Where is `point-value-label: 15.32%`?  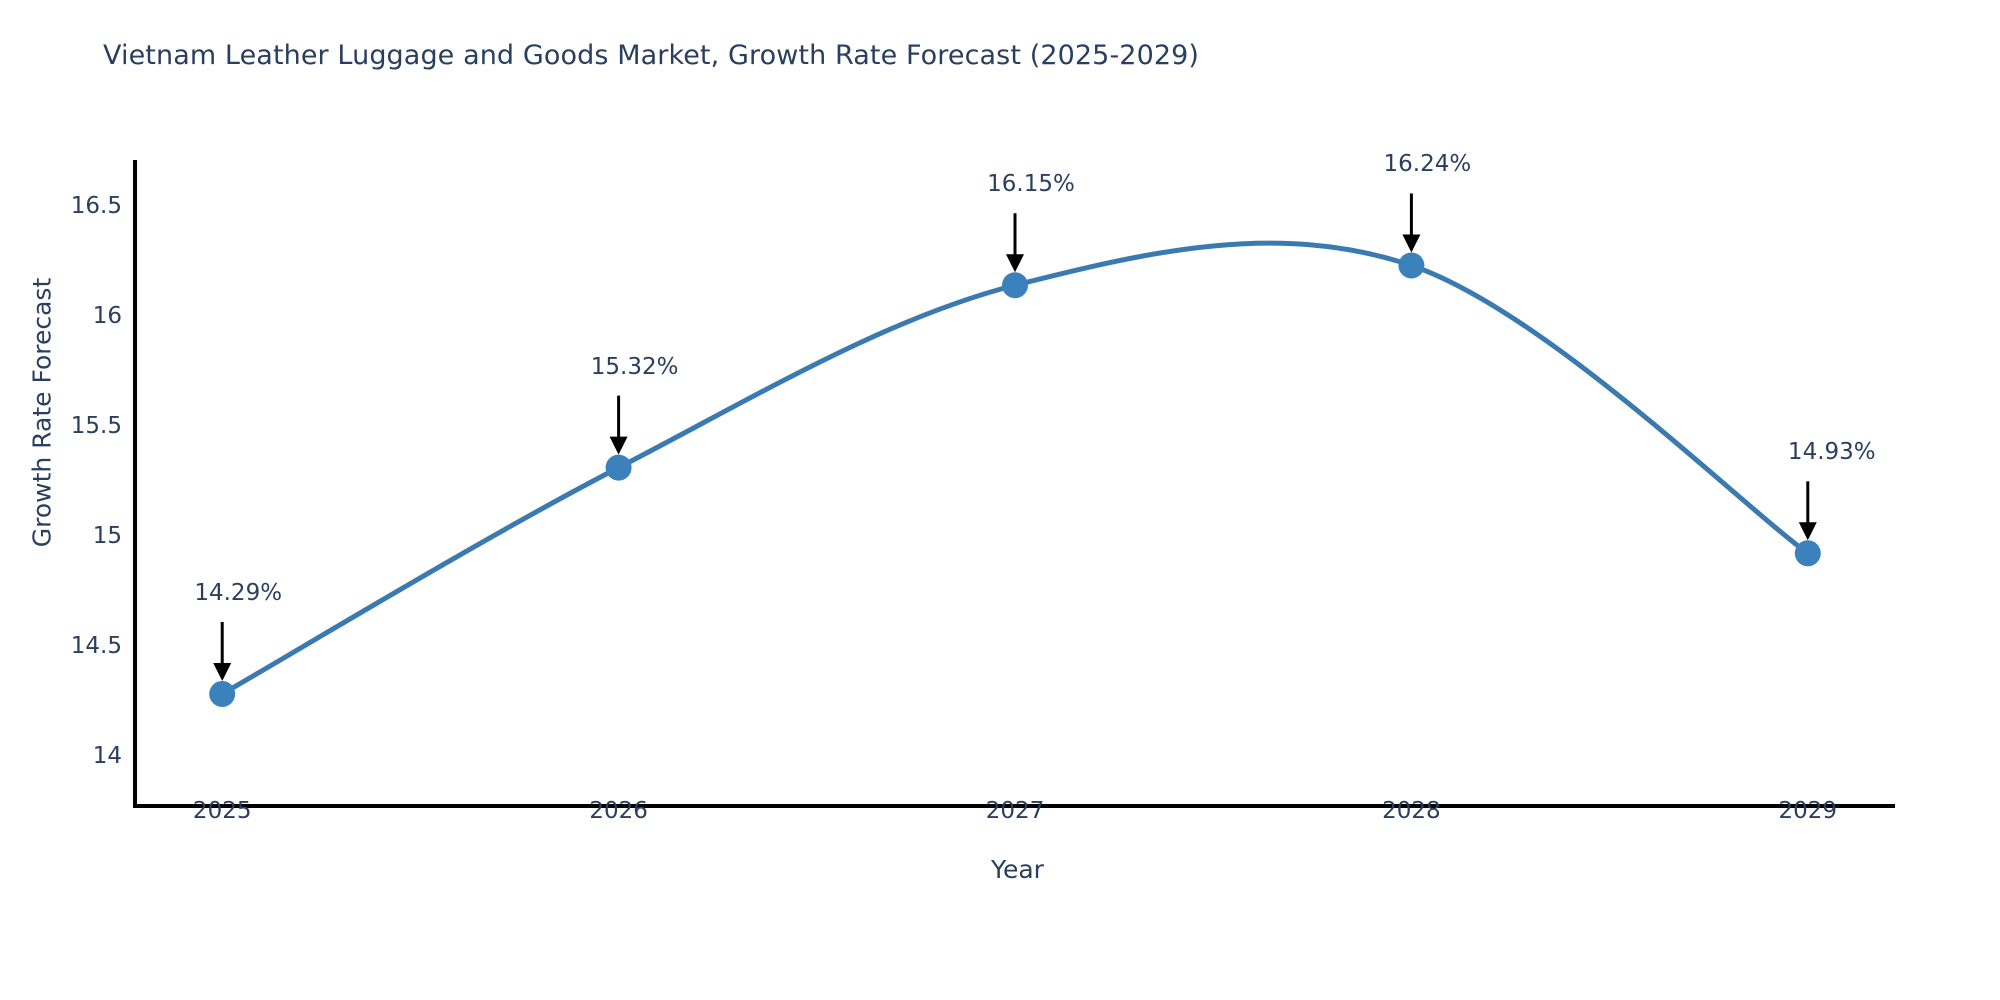 point-value-label: 15.32% is located at coordinates (634, 366).